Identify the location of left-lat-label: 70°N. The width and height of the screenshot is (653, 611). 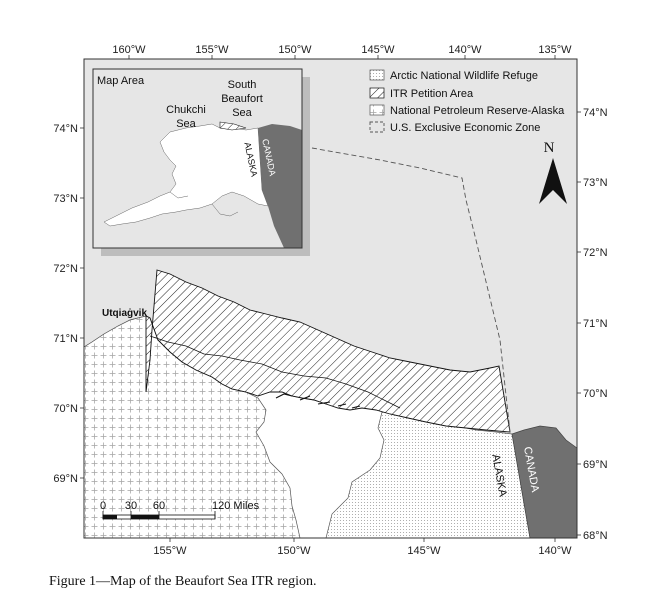
(65, 409).